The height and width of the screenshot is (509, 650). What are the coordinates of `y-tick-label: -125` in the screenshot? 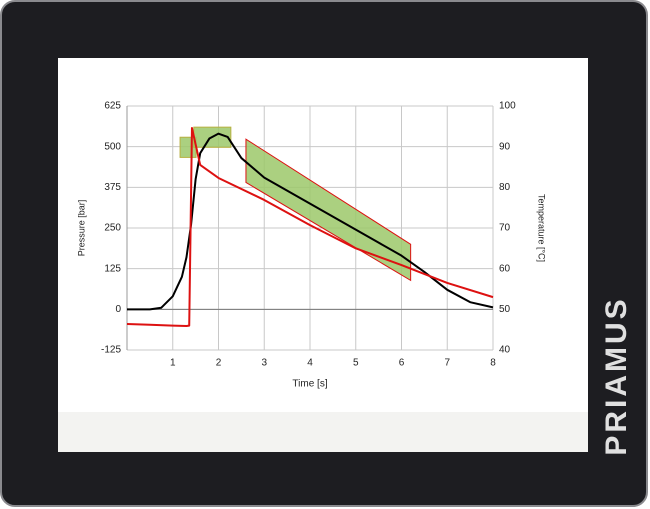 It's located at (111, 350).